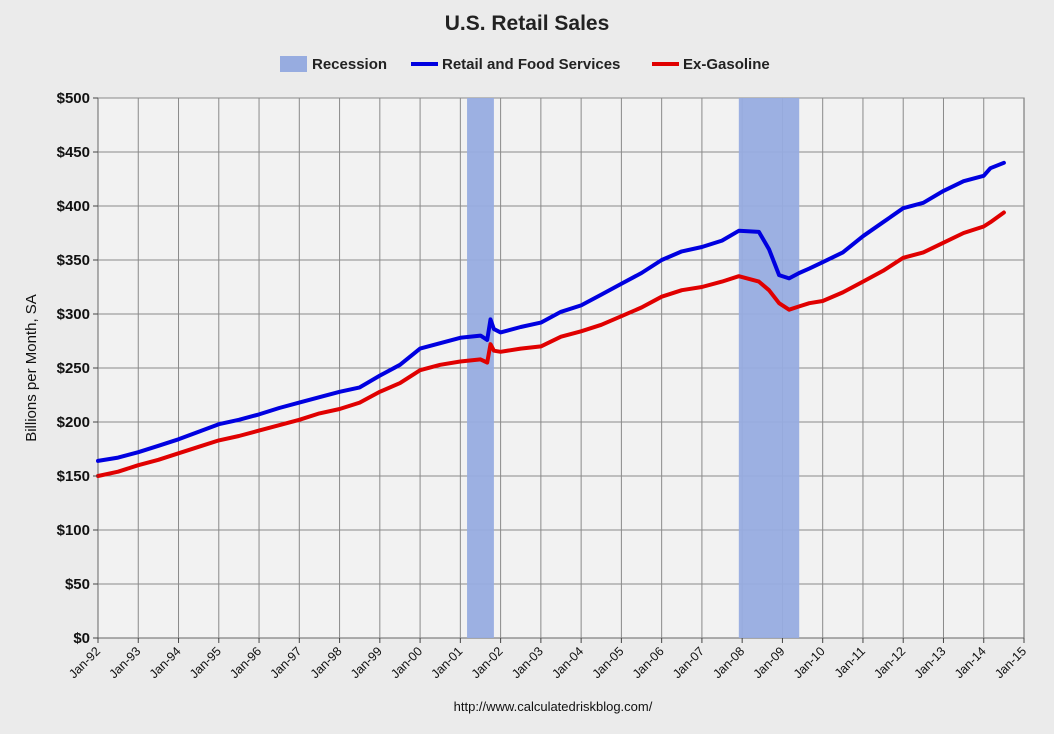 Image resolution: width=1054 pixels, height=734 pixels. Describe the element at coordinates (293, 64) in the screenshot. I see `legend-recession-swatch` at that location.